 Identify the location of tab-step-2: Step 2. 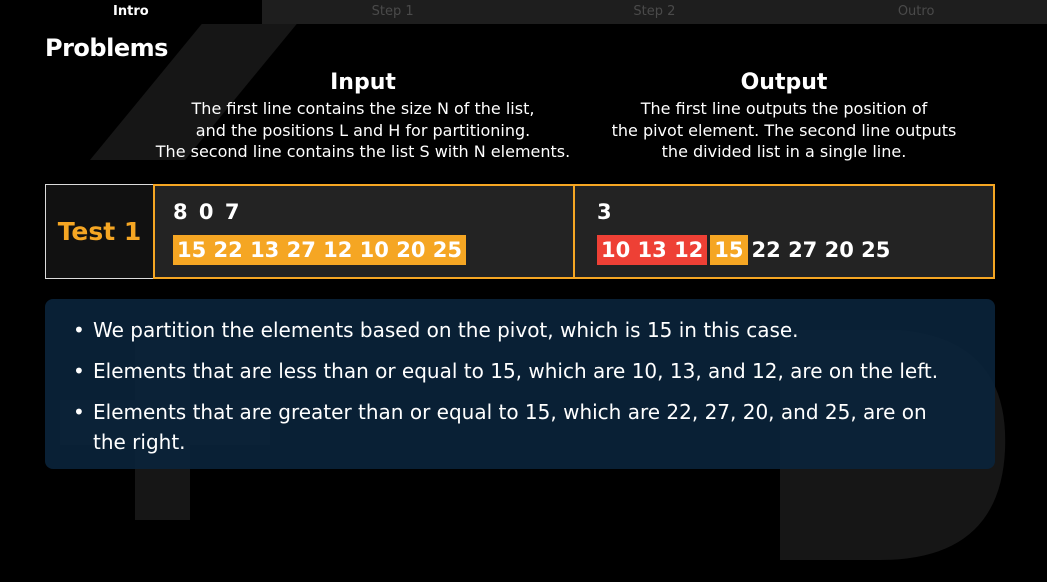
(654, 12).